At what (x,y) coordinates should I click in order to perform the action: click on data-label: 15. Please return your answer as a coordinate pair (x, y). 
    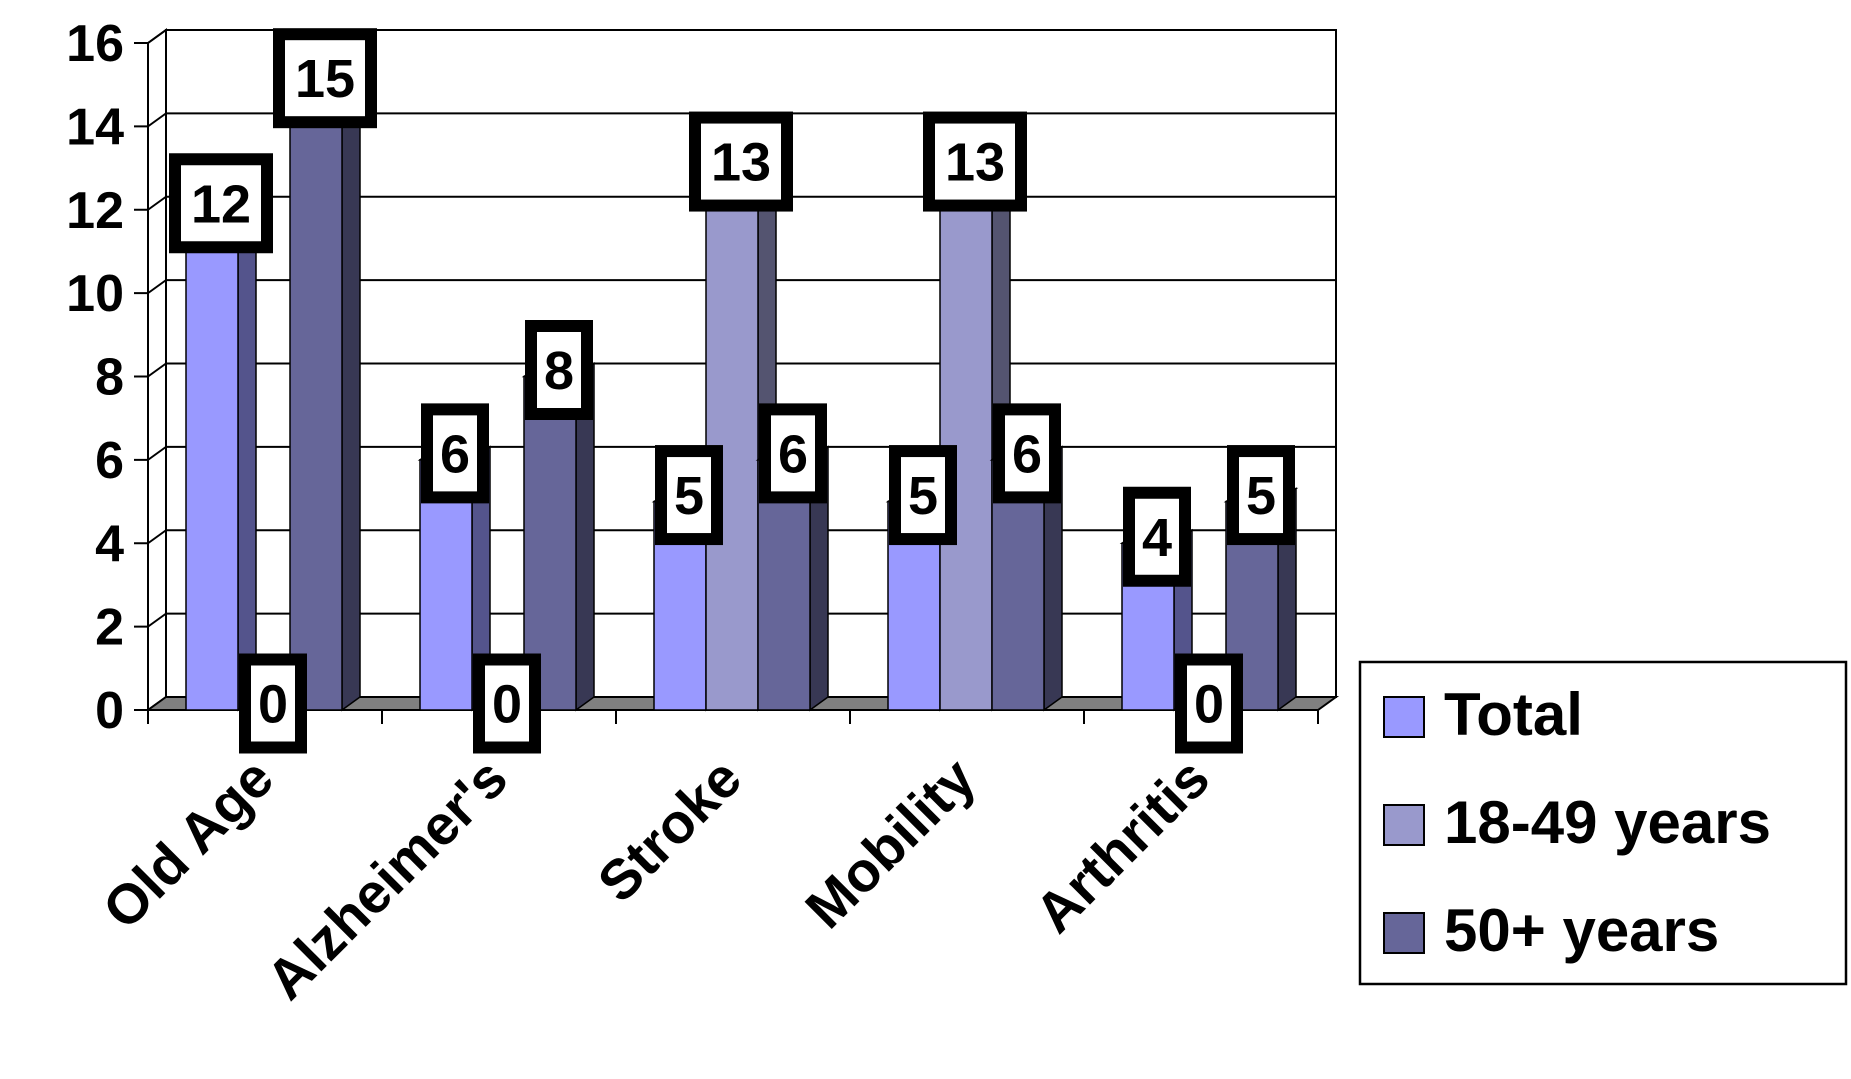
    Looking at the image, I should click on (325, 78).